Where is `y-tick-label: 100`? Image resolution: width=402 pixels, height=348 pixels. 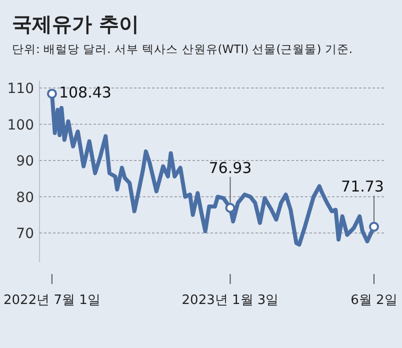 y-tick-label: 100 is located at coordinates (20, 125).